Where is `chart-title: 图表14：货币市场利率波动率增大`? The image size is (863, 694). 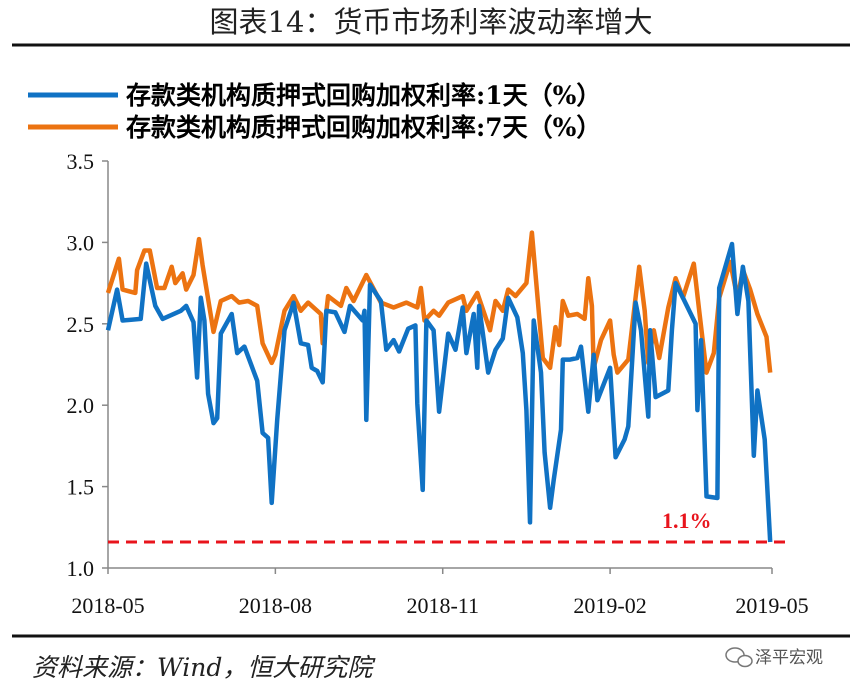 chart-title: 图表14：货币市场利率波动率增大 is located at coordinates (431, 22).